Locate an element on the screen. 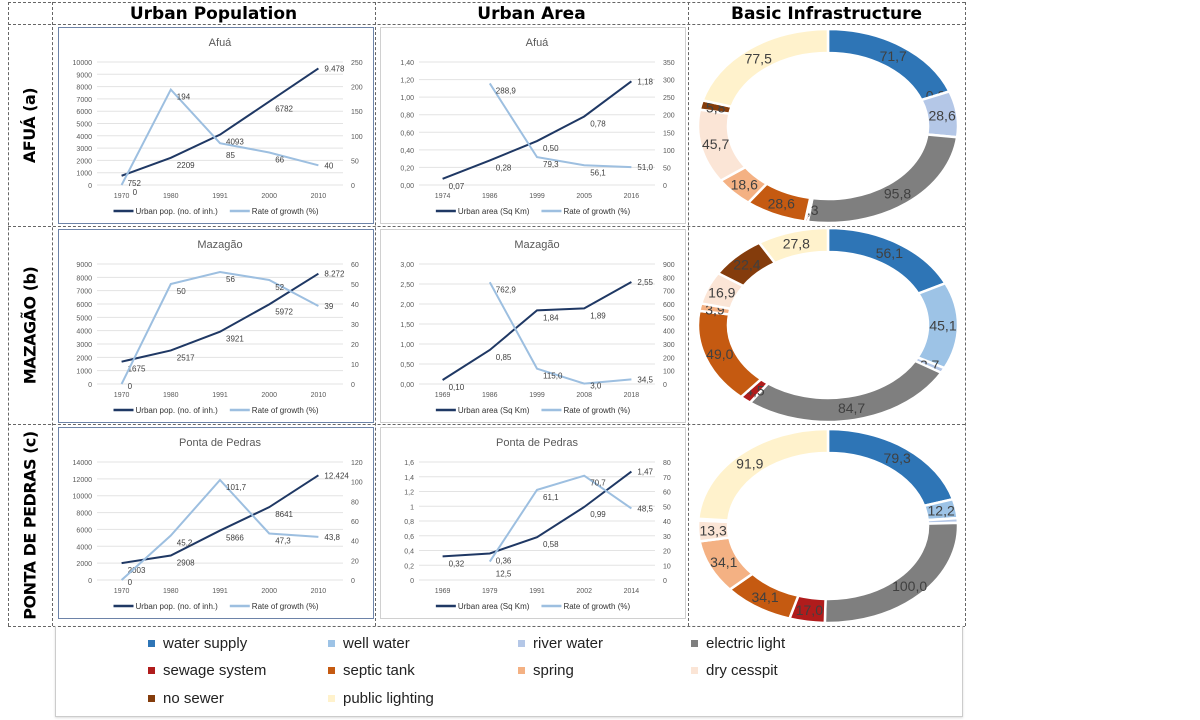 The image size is (1200, 720). left-tick-label: 3000 is located at coordinates (84, 149).